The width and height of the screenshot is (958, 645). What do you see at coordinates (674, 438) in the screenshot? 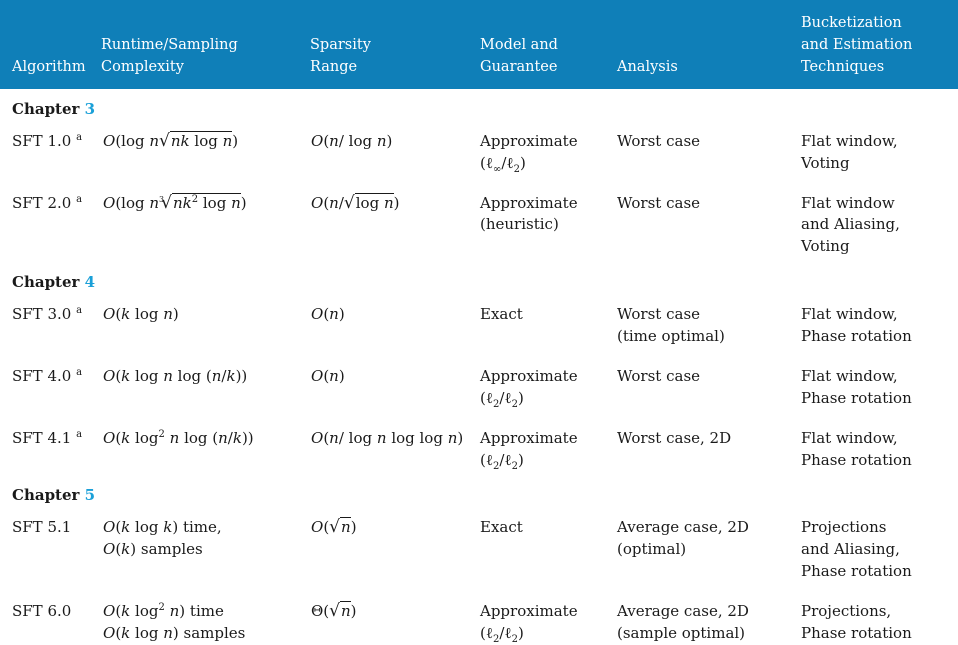
I see `analysis-cell: Worst case, 2D` at bounding box center [674, 438].